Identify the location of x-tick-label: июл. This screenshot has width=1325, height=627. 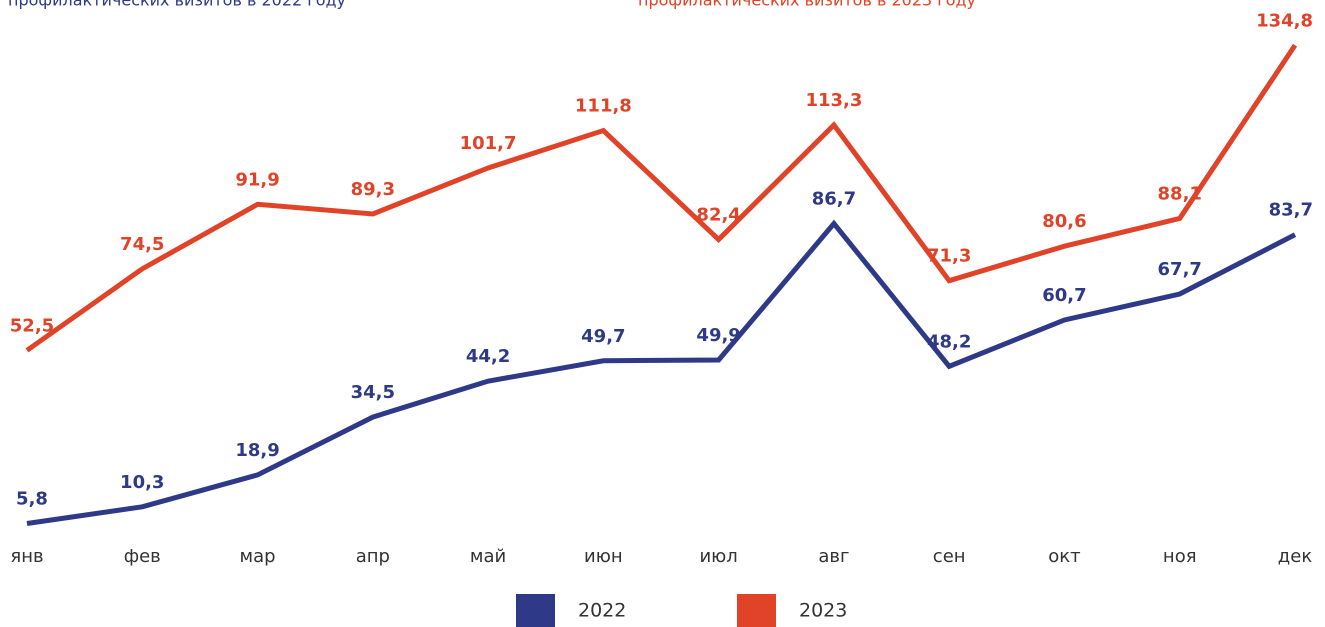
(718, 556).